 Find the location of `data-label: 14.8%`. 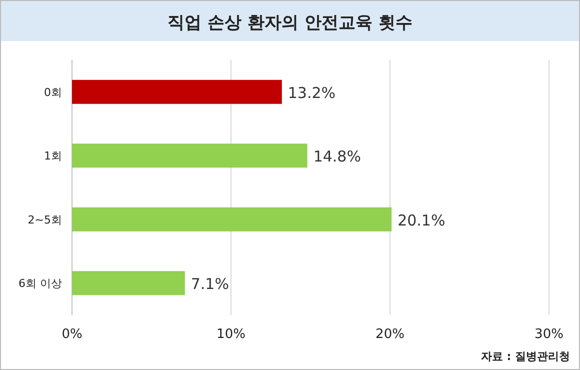

data-label: 14.8% is located at coordinates (337, 157).